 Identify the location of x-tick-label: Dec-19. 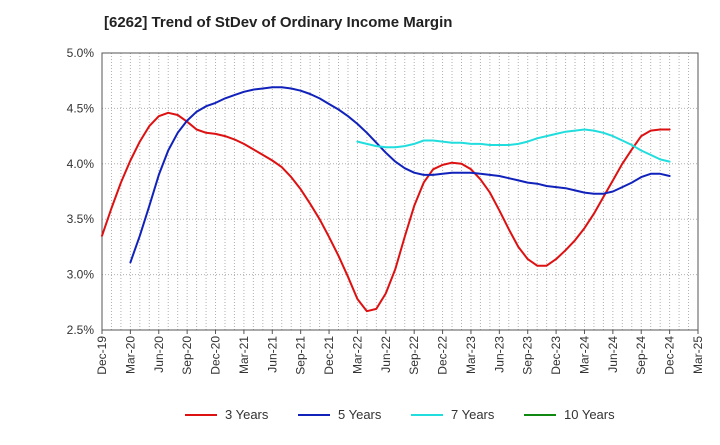
(102, 355).